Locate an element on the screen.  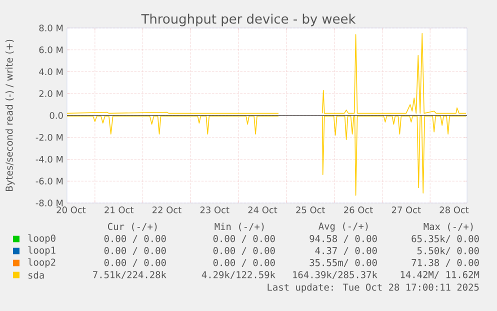
y-tick-label: -6.0 M is located at coordinates (49, 181).